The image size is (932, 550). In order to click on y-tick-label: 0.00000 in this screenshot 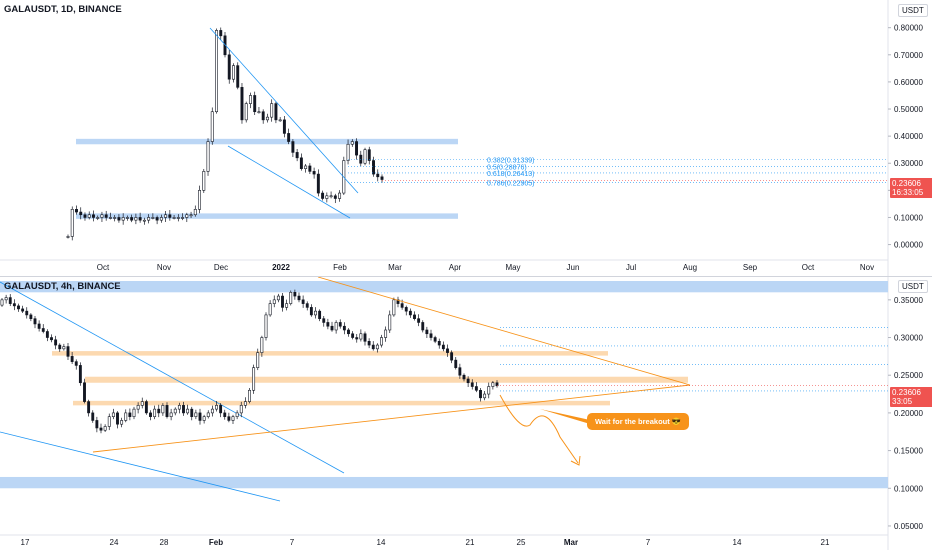, I will do `click(908, 245)`.